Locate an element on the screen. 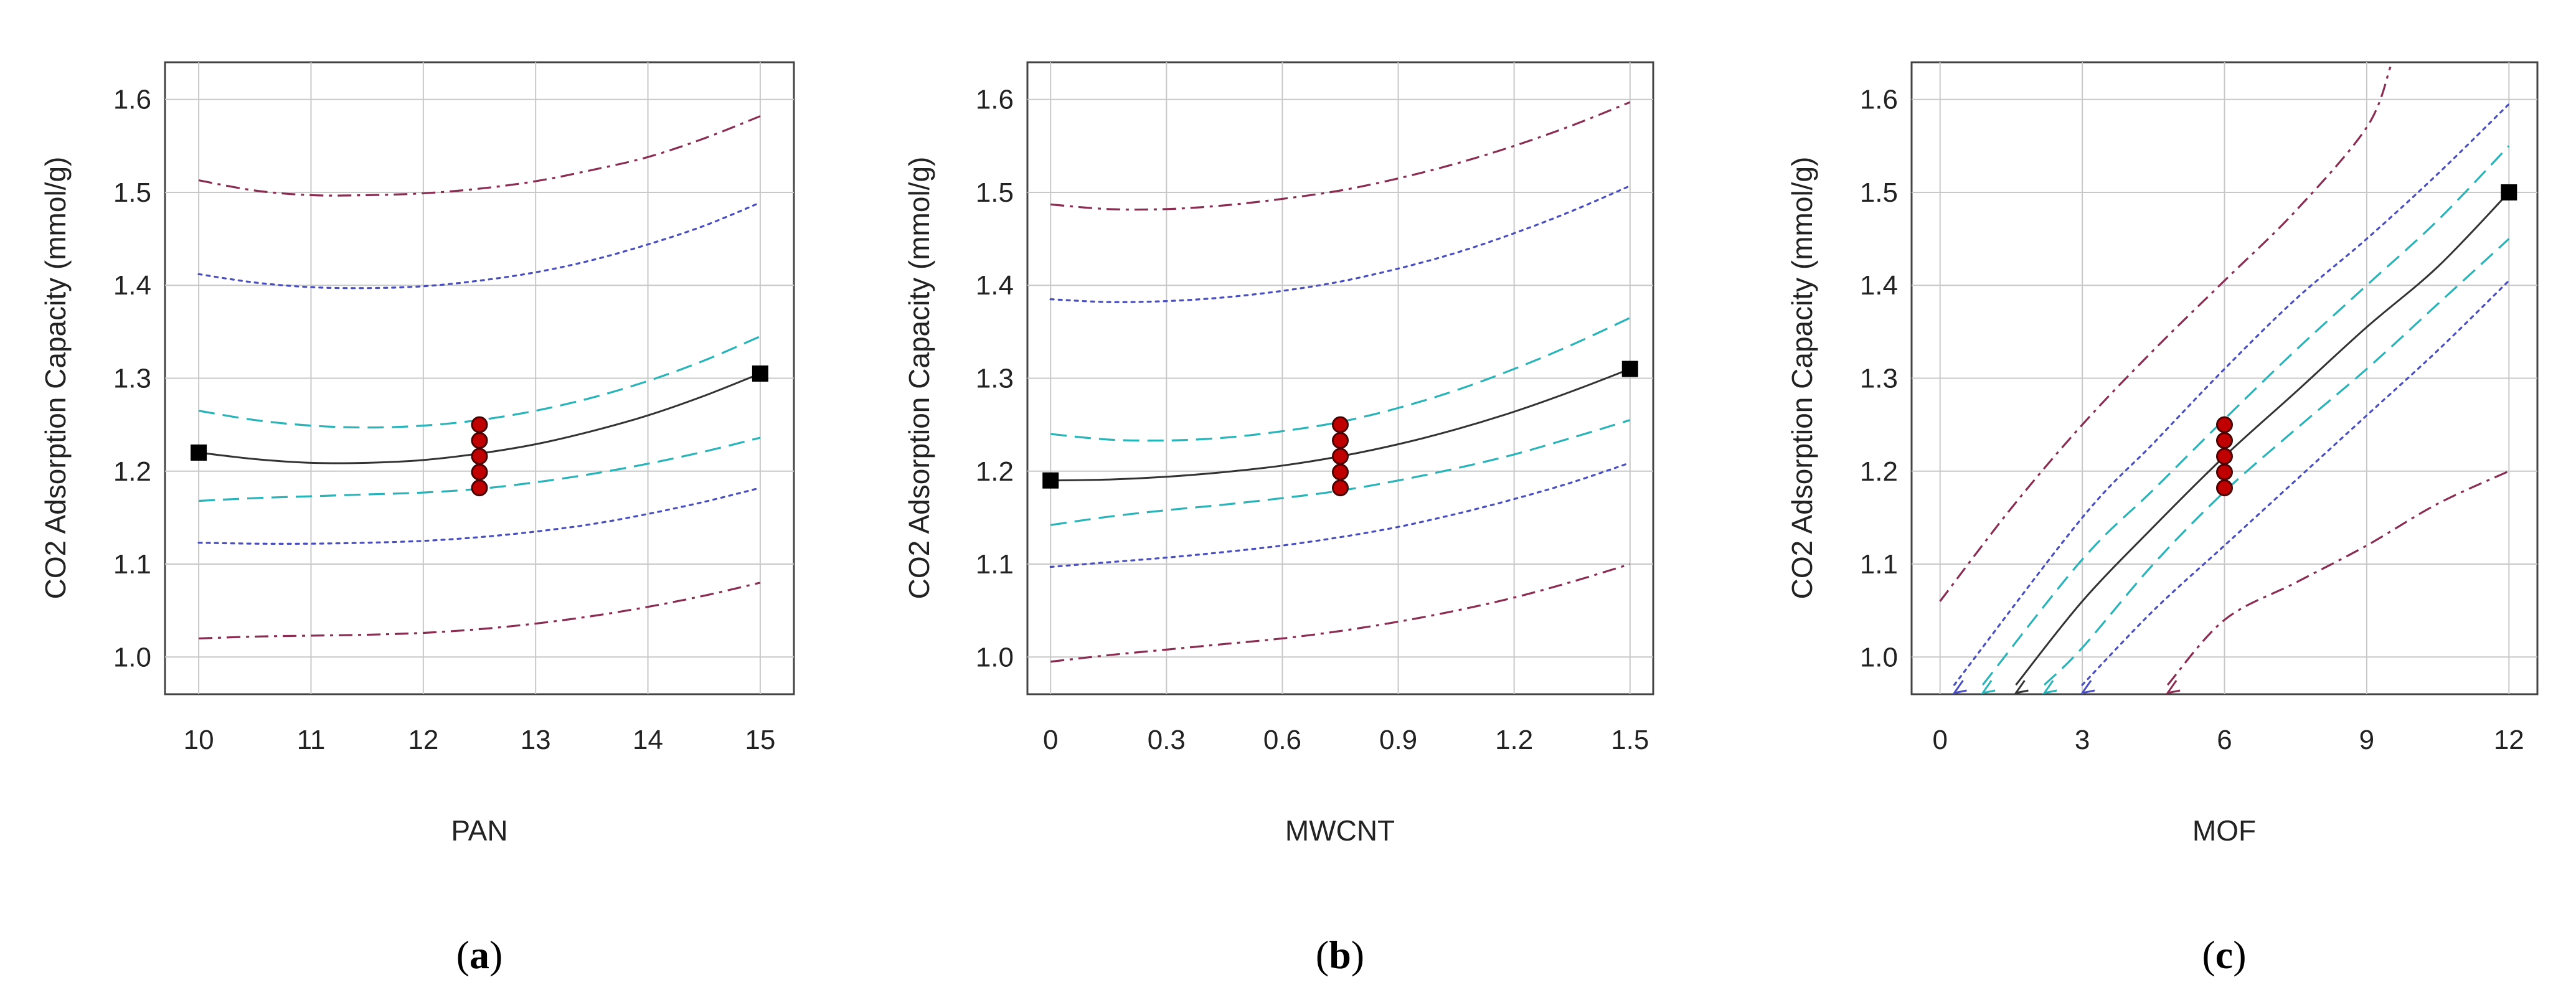 The width and height of the screenshot is (2576, 1008). x-ticks-c: 0 3 6 9 12 is located at coordinates (2228, 740).